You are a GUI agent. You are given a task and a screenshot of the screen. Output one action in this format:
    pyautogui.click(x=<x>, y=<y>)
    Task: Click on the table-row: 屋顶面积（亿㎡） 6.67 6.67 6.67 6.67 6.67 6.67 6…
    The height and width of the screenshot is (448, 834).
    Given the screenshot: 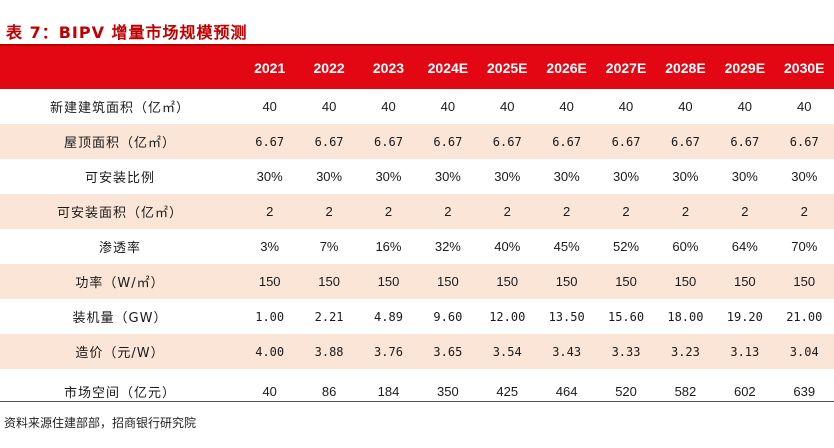 What is the action you would take?
    pyautogui.click(x=417, y=141)
    